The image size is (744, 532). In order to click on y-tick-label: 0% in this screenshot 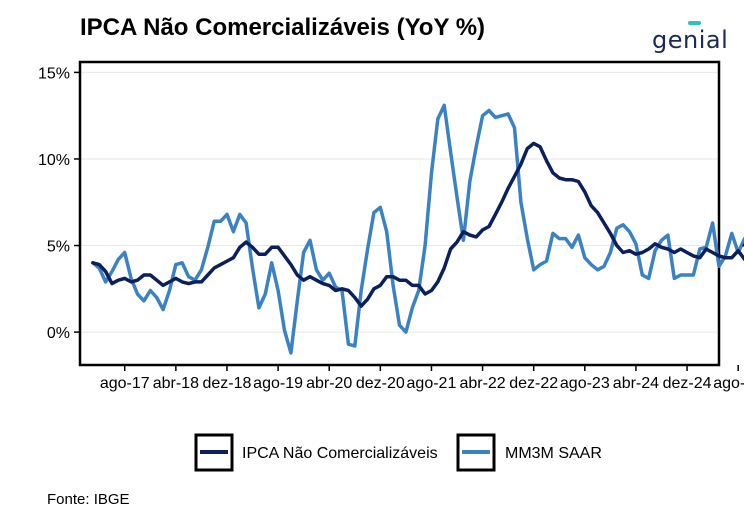, I will do `click(58, 333)`.